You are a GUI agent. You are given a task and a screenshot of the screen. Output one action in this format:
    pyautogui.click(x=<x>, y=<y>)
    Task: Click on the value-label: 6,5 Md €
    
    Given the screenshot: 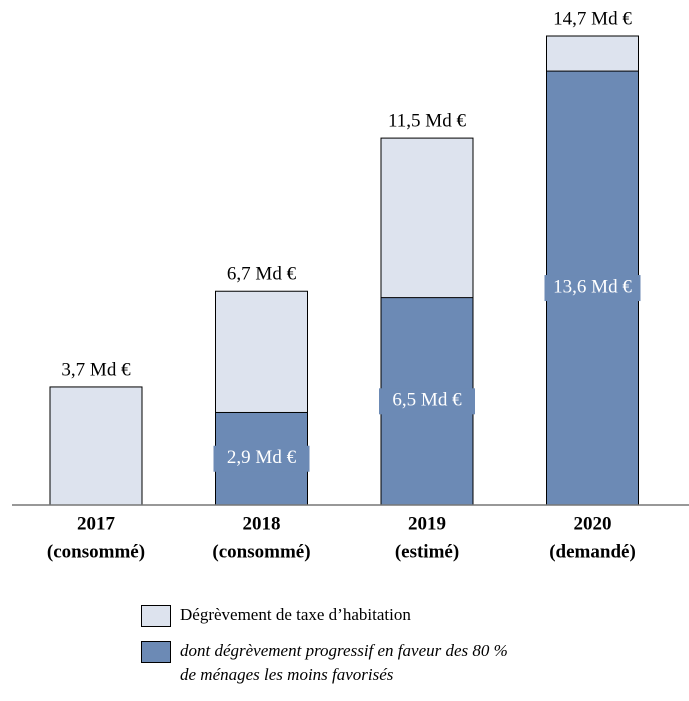 What is the action you would take?
    pyautogui.click(x=427, y=400)
    